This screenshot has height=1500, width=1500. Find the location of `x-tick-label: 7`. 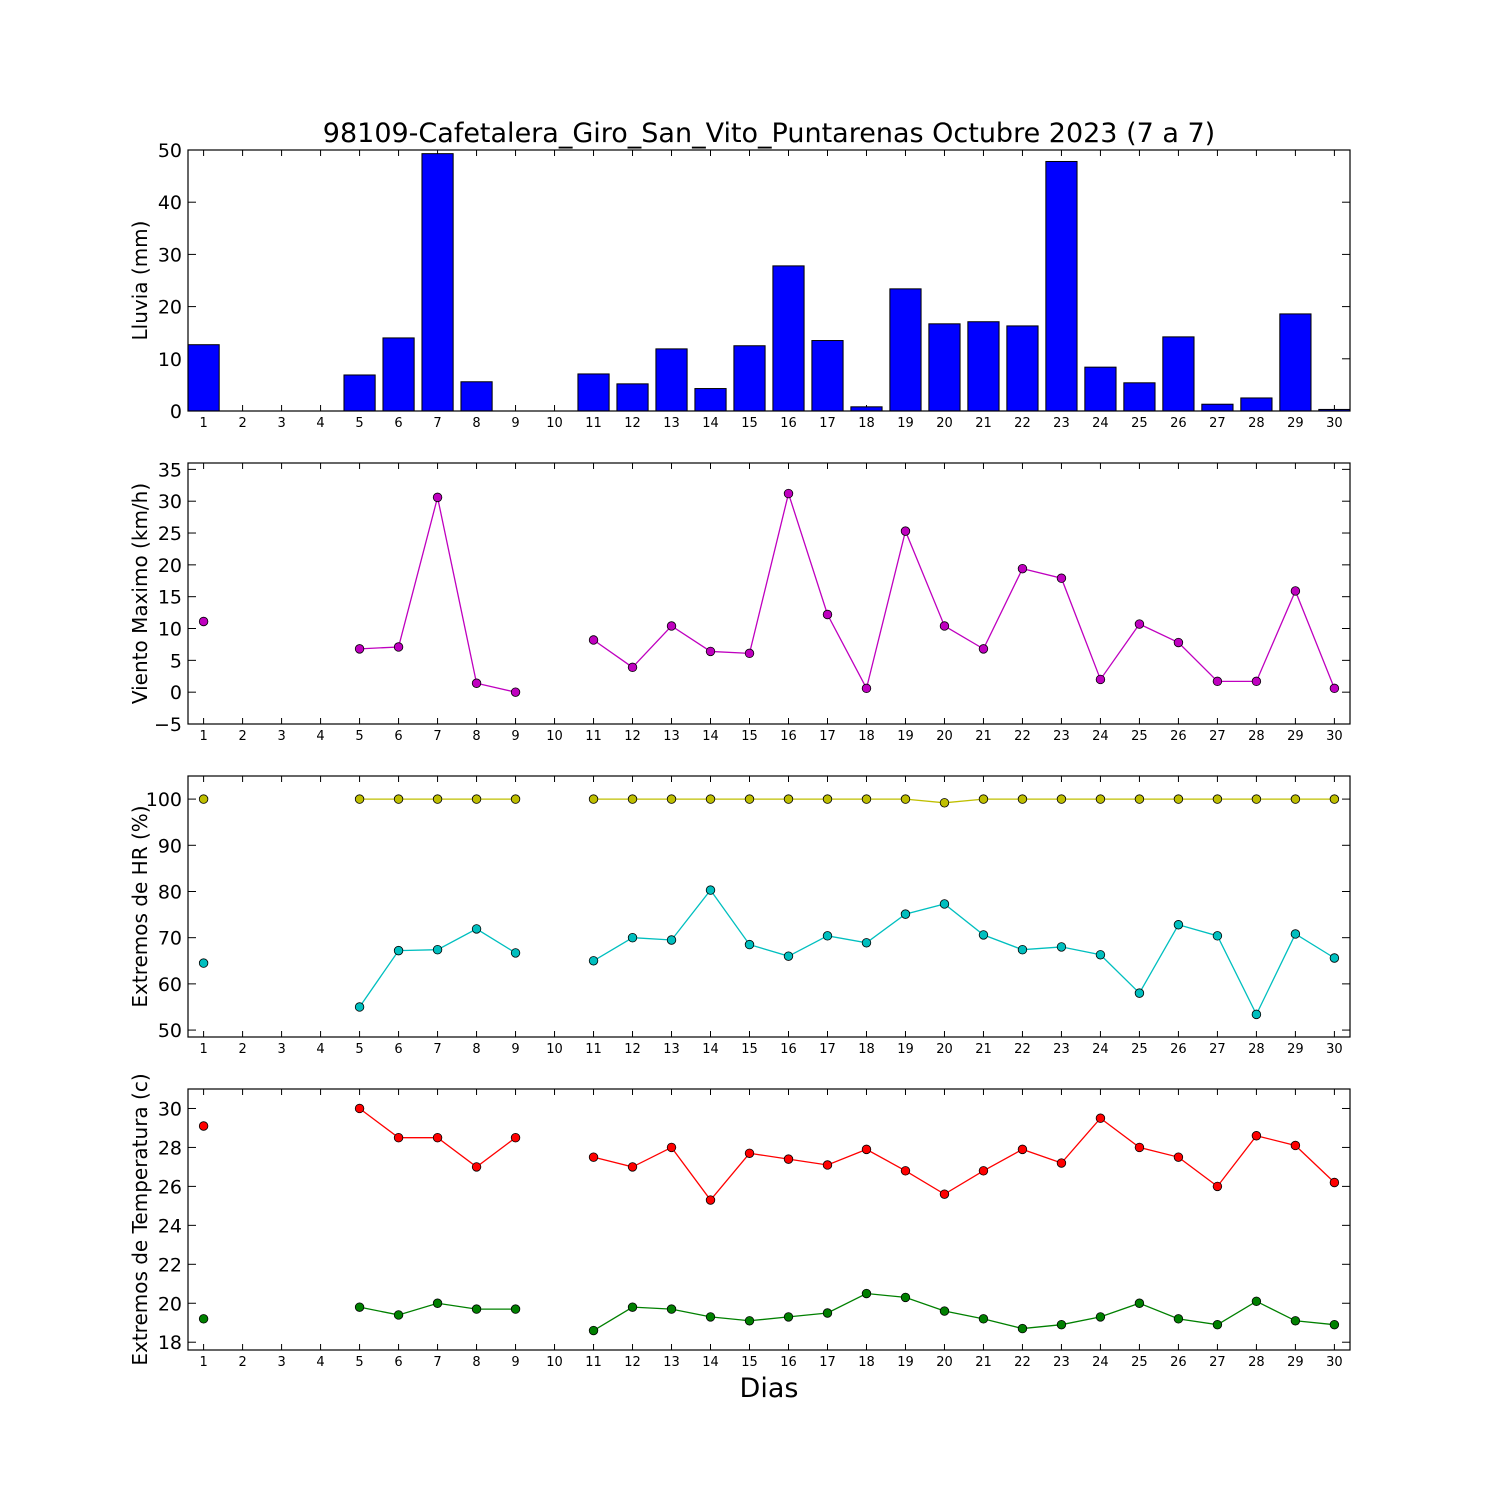

x-tick-label: 7 is located at coordinates (437, 423).